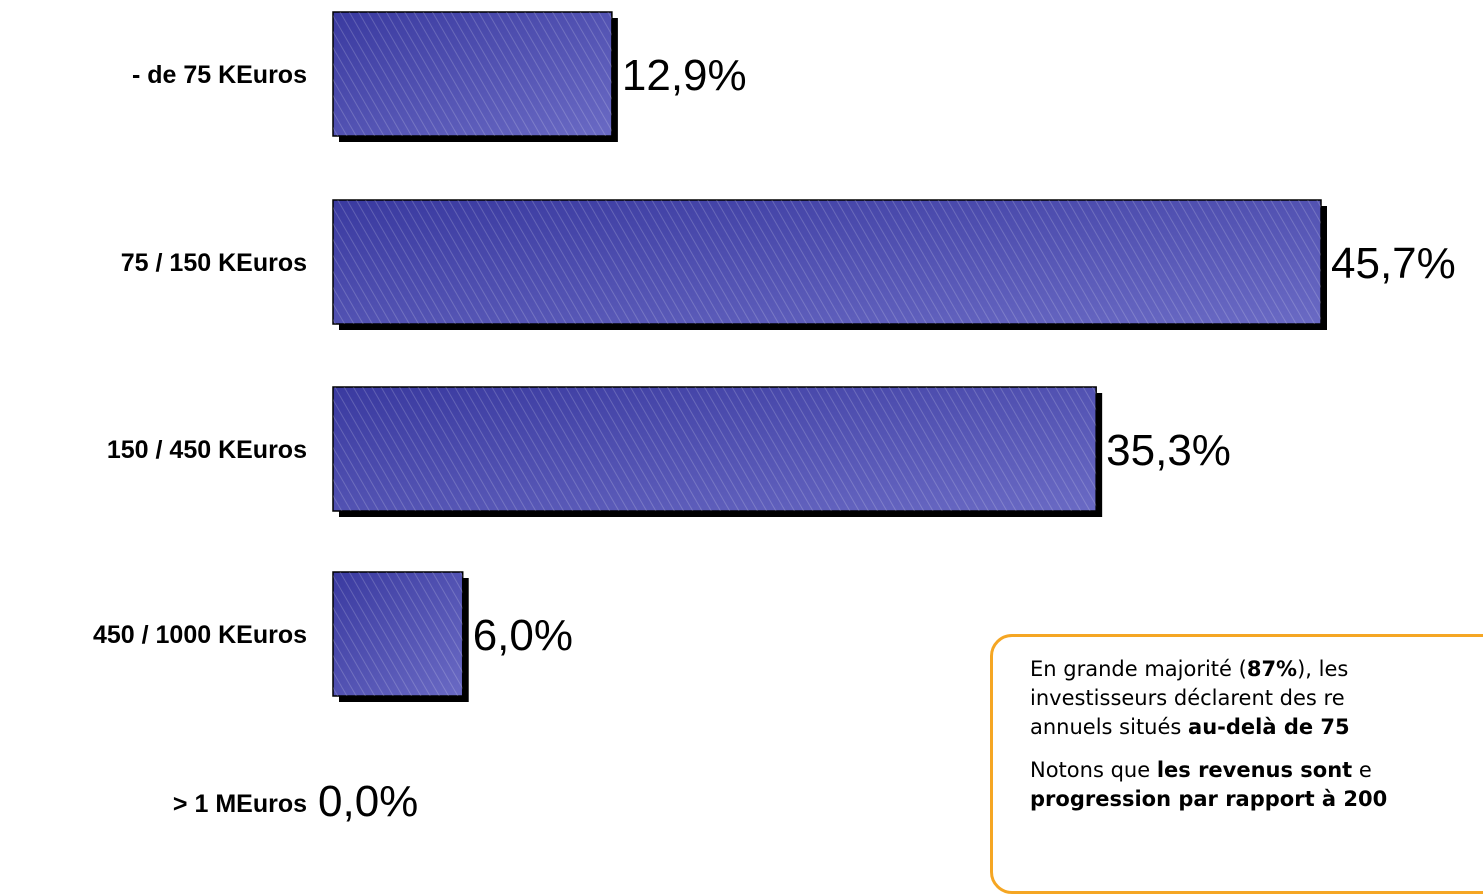 Image resolution: width=1483 pixels, height=894 pixels. I want to click on category-label: 75 / 150 KEuros, so click(214, 263).